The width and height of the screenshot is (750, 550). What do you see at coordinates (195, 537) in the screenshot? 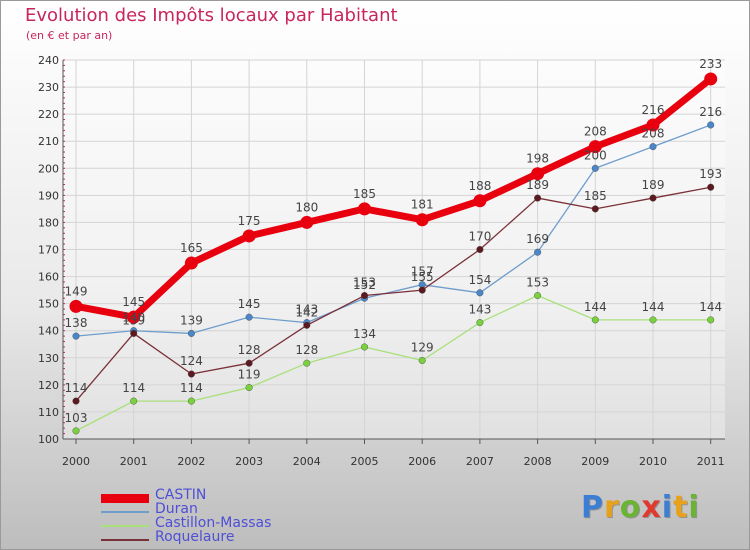
I see `legend-label: Roquelaure` at bounding box center [195, 537].